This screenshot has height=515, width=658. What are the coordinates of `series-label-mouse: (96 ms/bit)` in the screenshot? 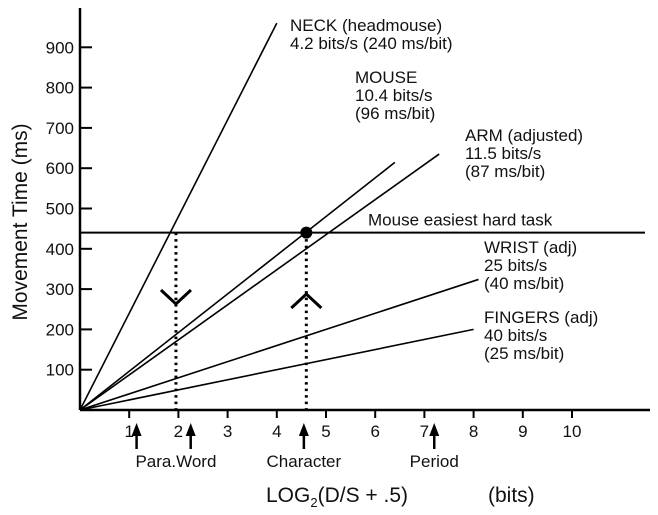 It's located at (395, 113).